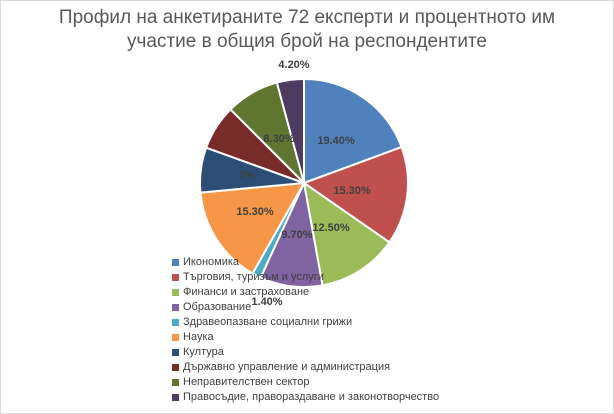 This screenshot has width=614, height=414. What do you see at coordinates (246, 382) in the screenshot?
I see `legend-label: Неправителствен сектор` at bounding box center [246, 382].